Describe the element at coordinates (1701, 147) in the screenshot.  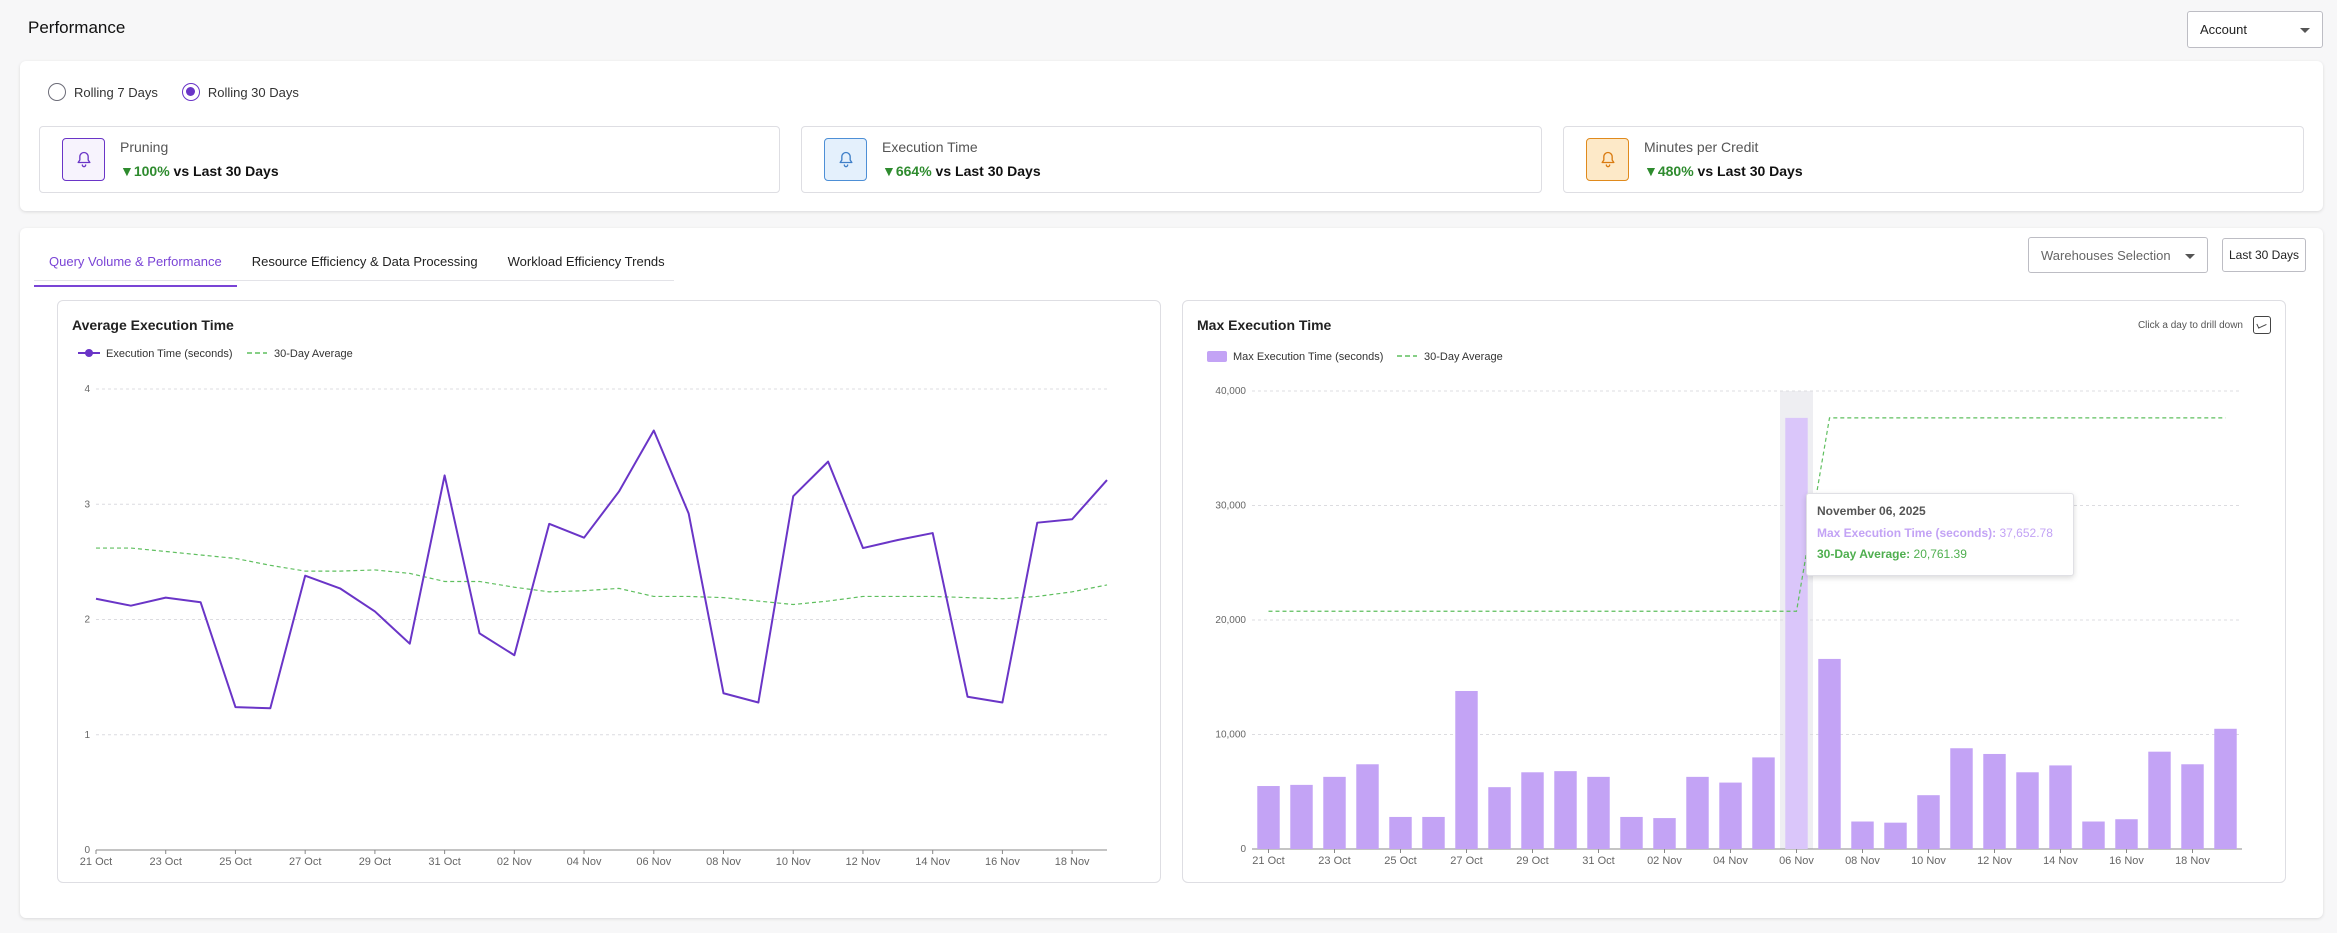
I see `kpi-title: Minutes per Credit` at that location.